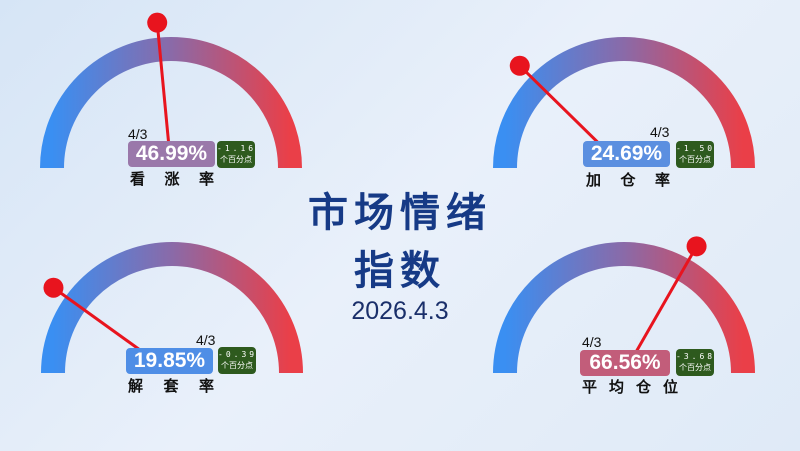 The image size is (800, 451). I want to click on gauge-value: 46.99%, so click(171, 154).